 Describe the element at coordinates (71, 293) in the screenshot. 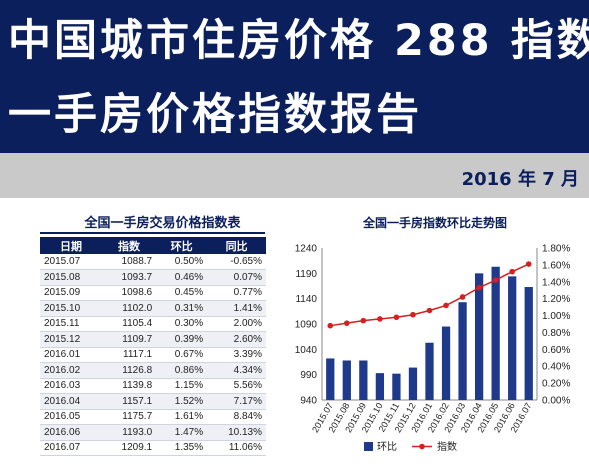

I see `date-cell: 2015.09` at that location.